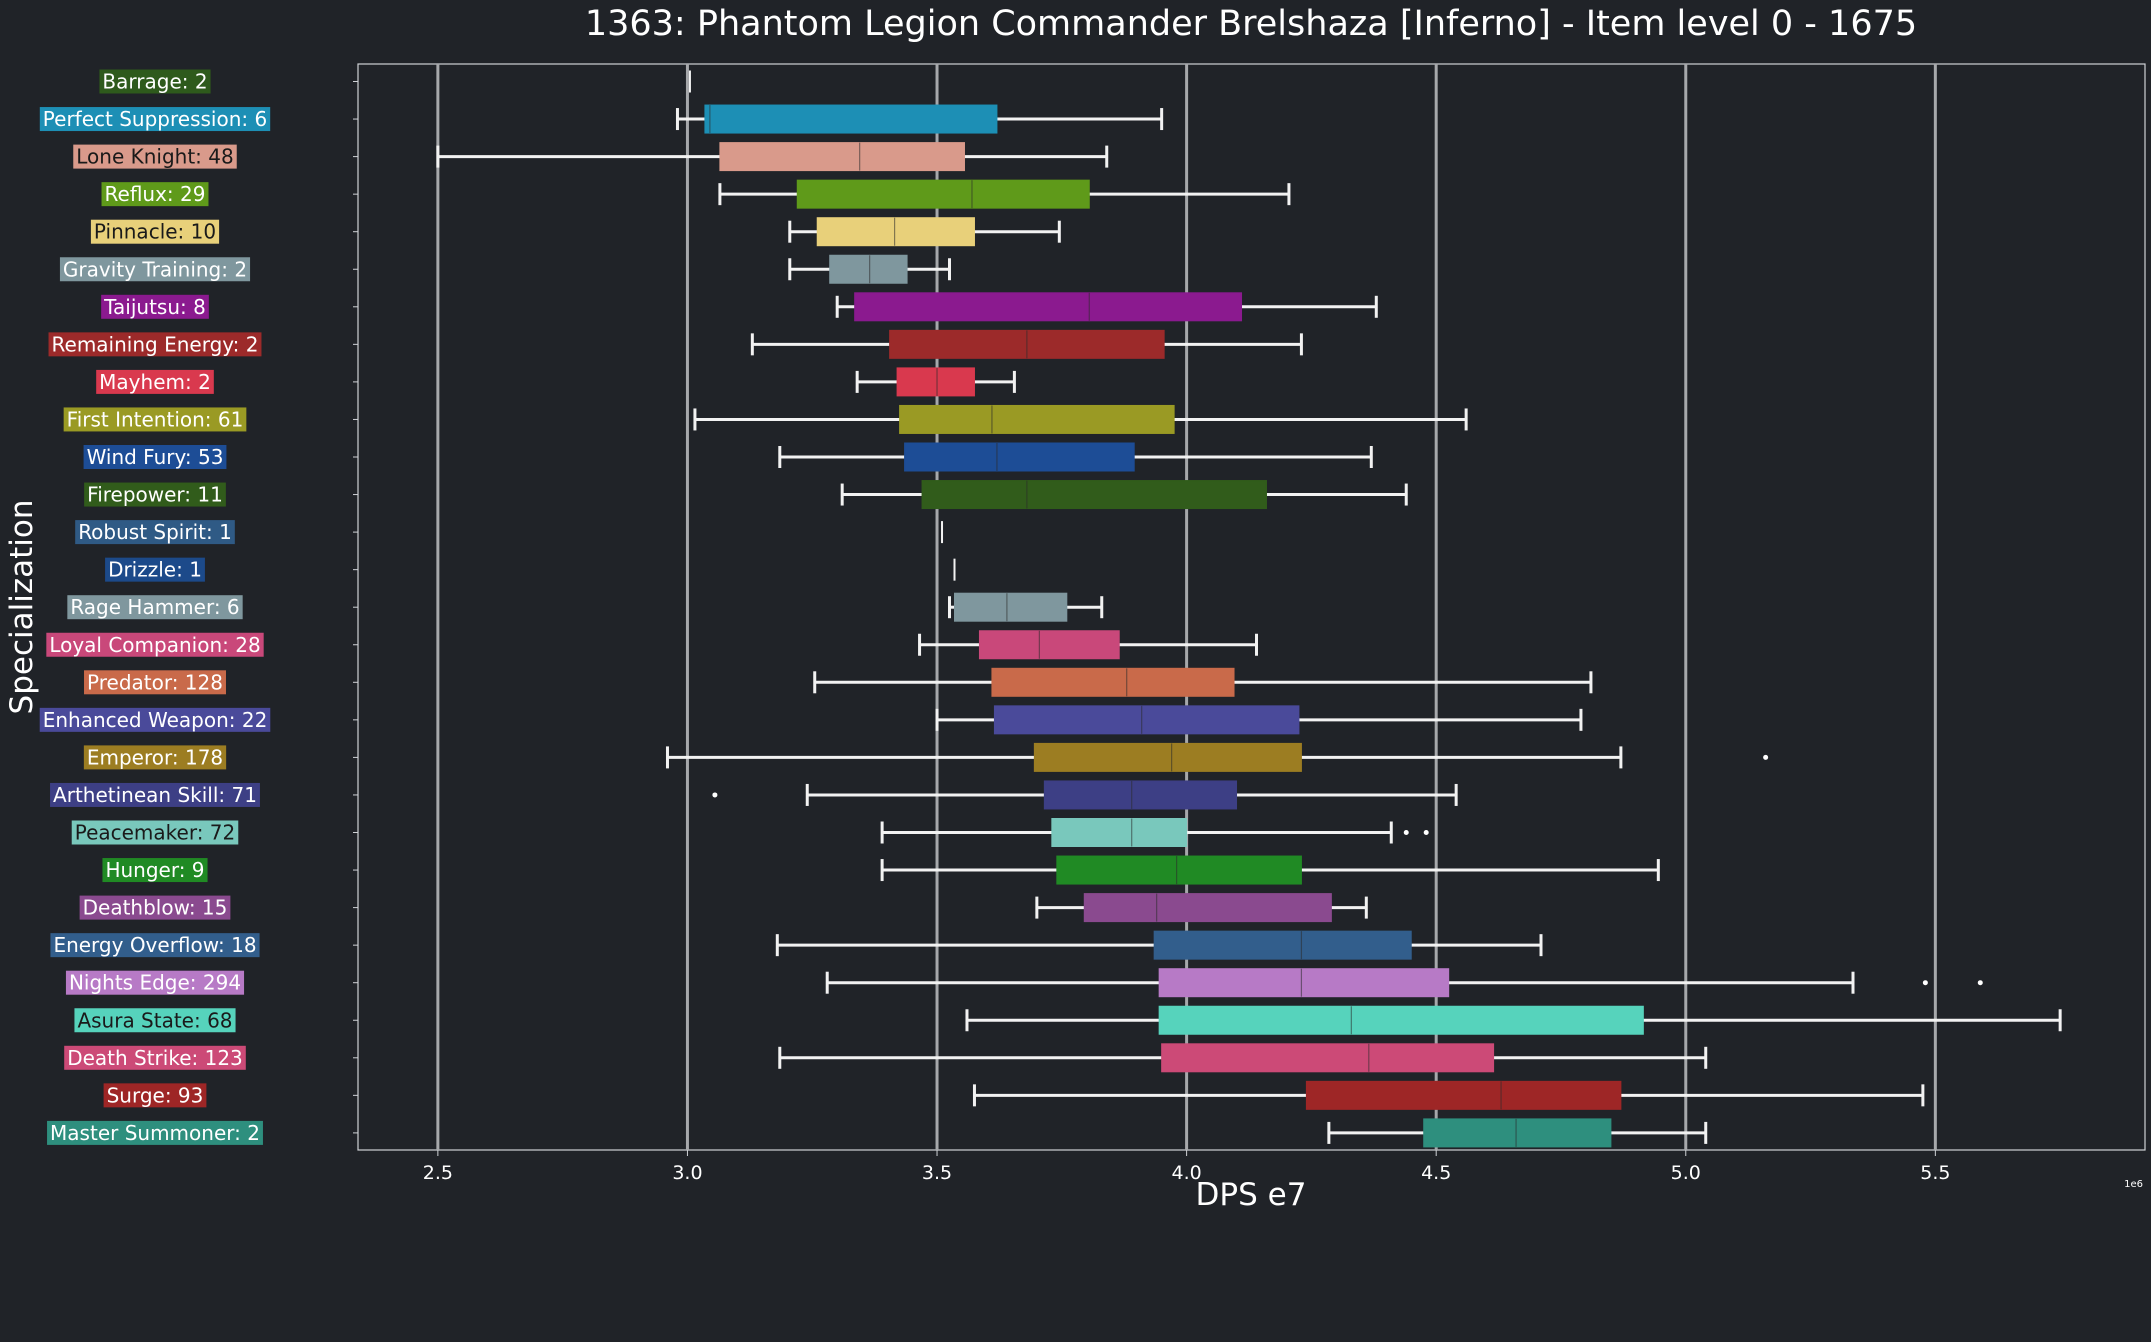  Describe the element at coordinates (155, 269) in the screenshot. I see `category-label: Gravity Training: 2` at that location.